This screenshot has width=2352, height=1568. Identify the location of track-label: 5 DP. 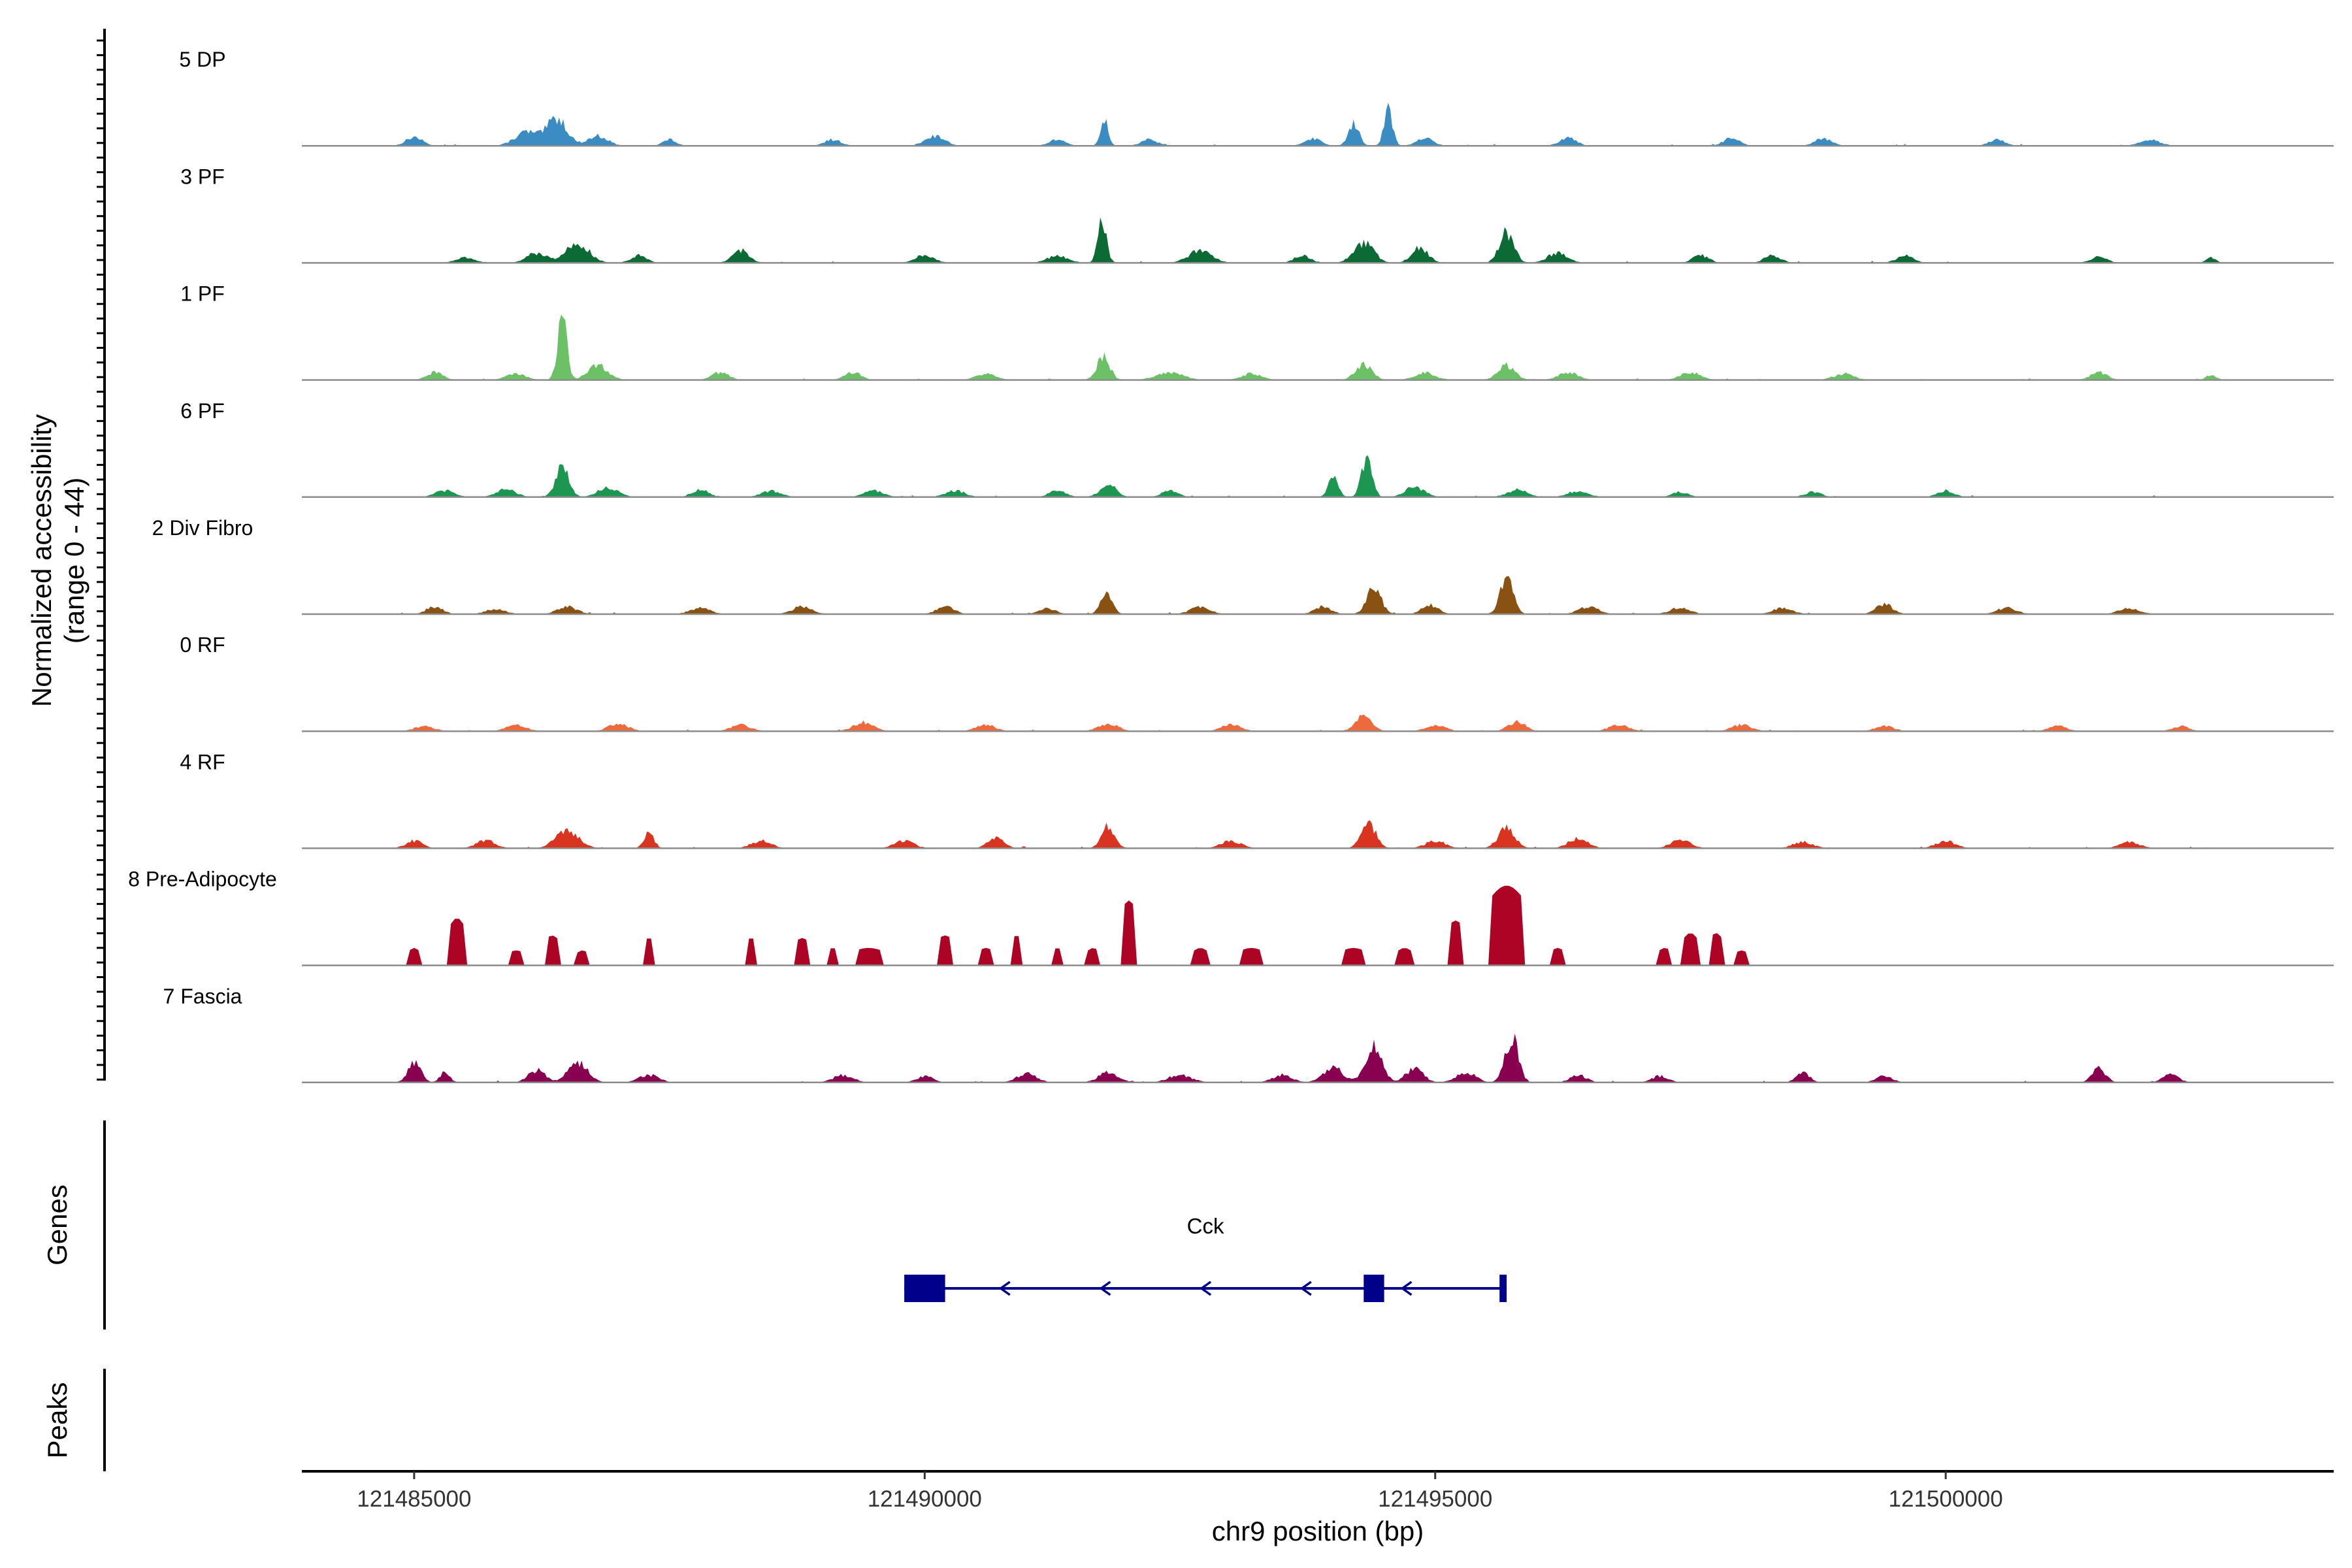
(202, 59).